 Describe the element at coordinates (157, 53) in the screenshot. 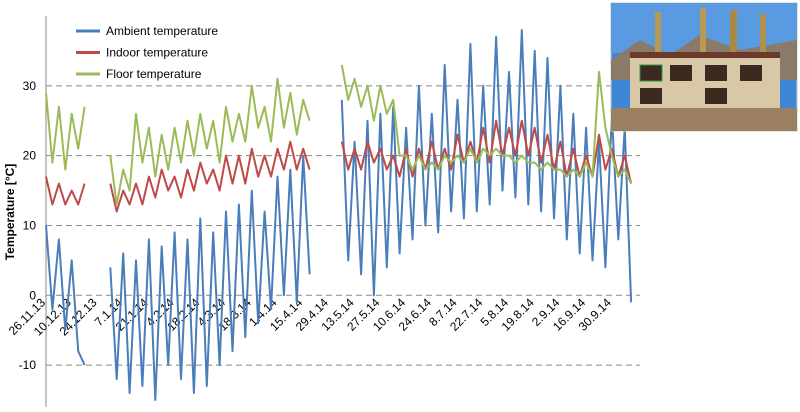

I see `legend-label: Indoor temperature` at that location.